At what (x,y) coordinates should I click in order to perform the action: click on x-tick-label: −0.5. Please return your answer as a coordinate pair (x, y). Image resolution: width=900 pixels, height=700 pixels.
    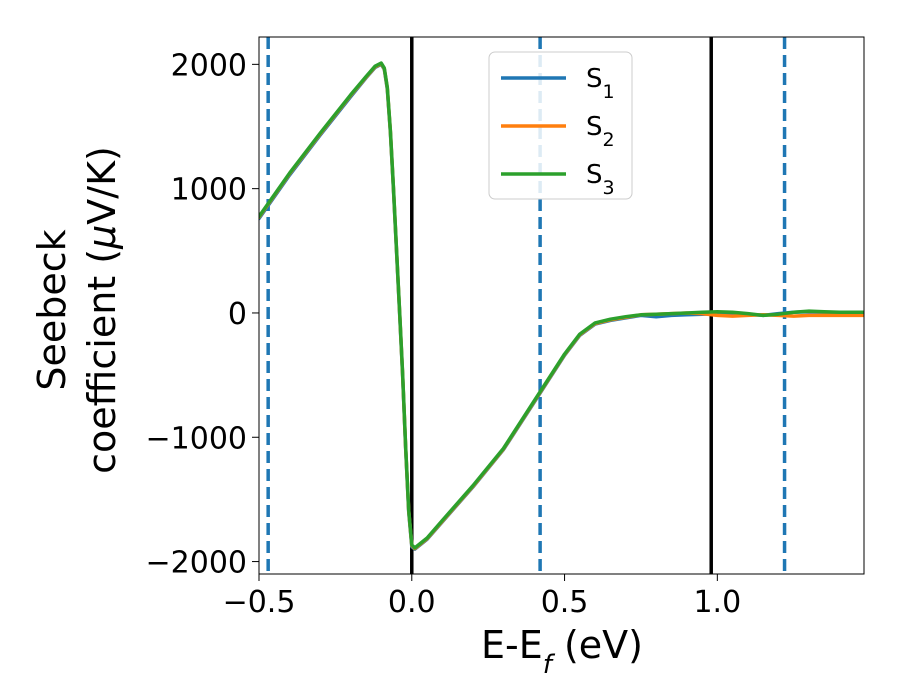
    Looking at the image, I should click on (259, 602).